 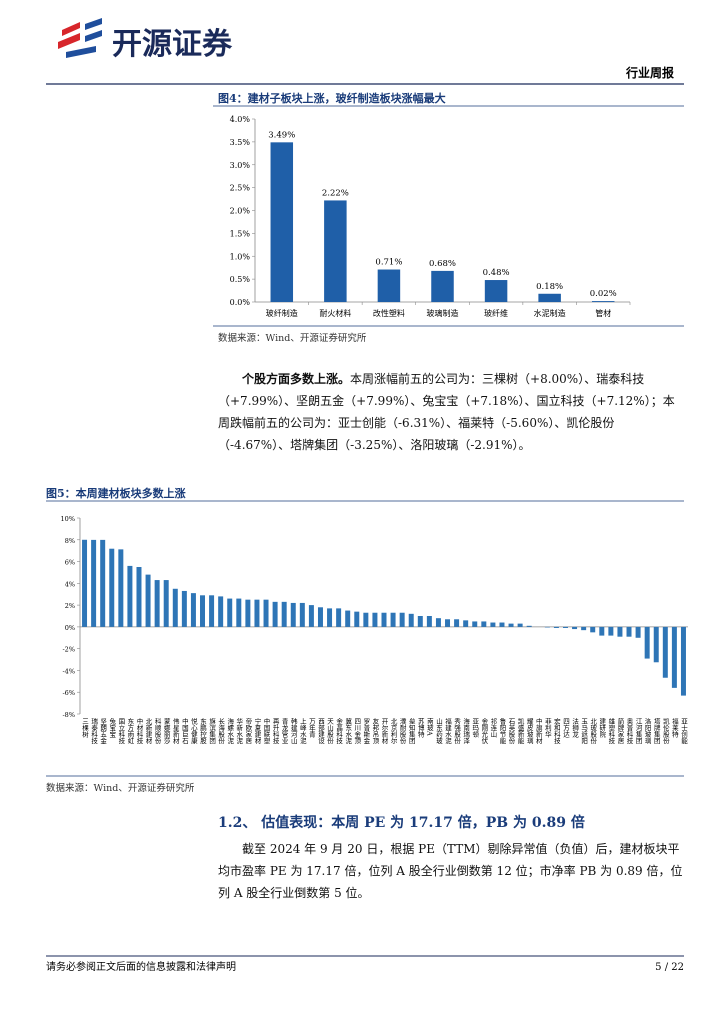 What do you see at coordinates (212, 731) in the screenshot?
I see `x-tick-label: 旗滨集团` at bounding box center [212, 731].